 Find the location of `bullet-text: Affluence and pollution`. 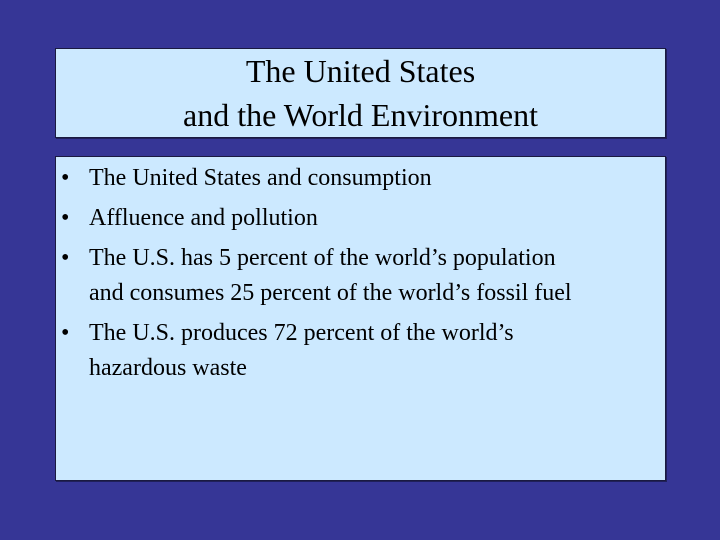

bullet-text: Affluence and pollution is located at coordinates (203, 218).